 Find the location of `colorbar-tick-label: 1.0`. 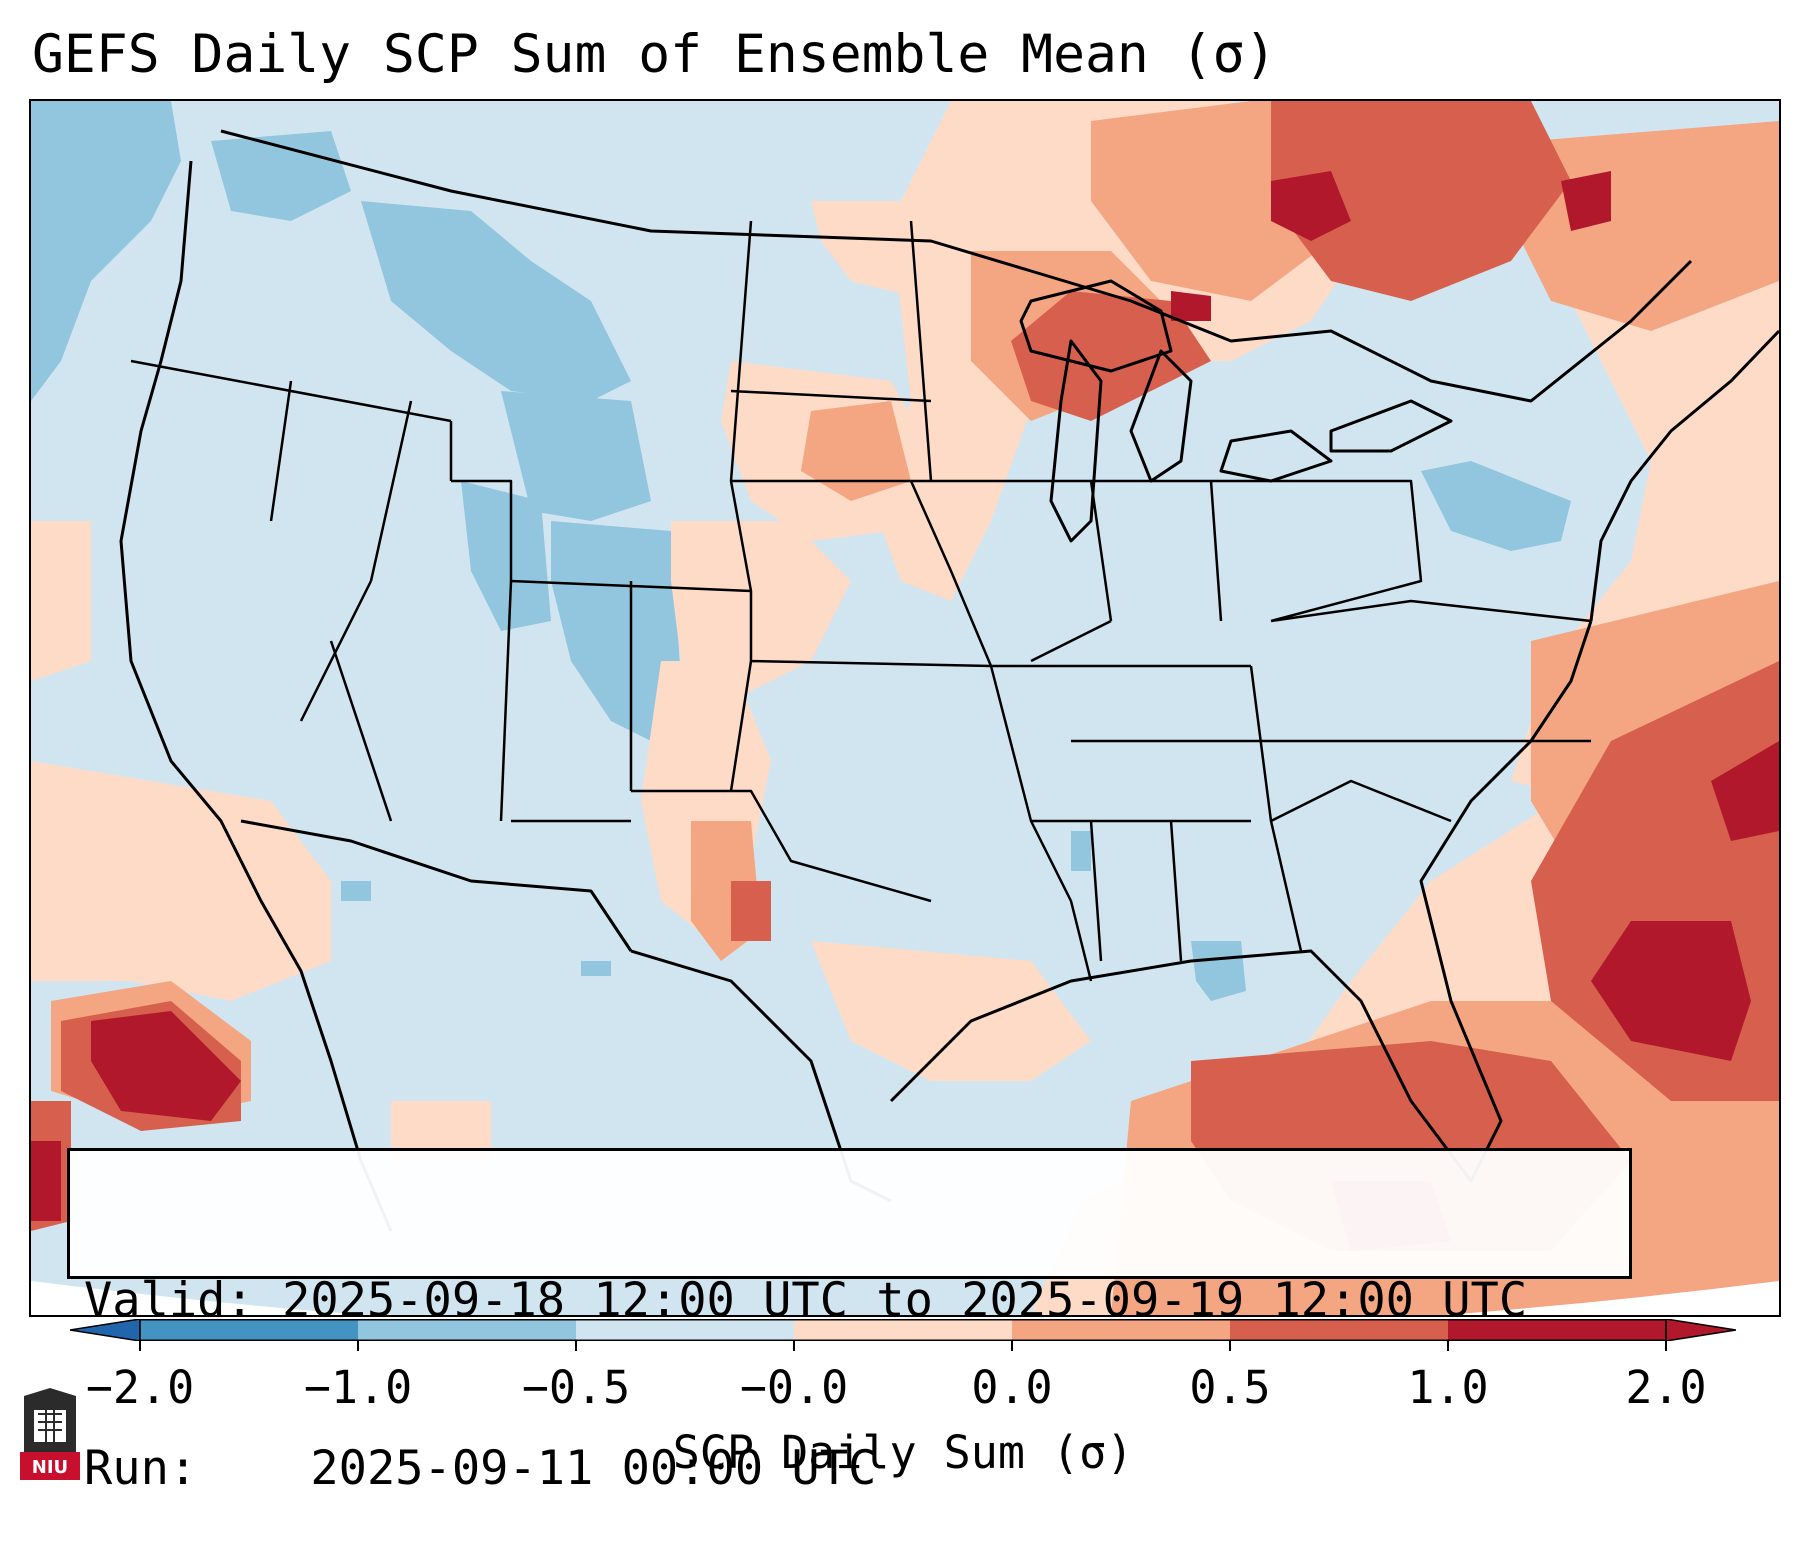

colorbar-tick-label: 1.0 is located at coordinates (1448, 1387).